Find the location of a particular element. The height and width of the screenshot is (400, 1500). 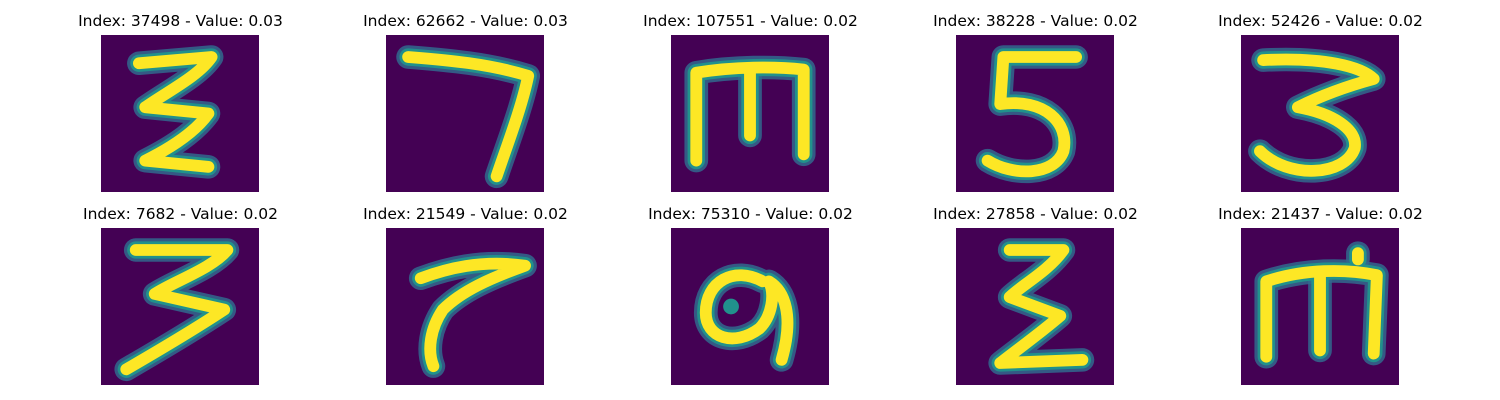

image-panel: Index: 52426 - Value: 0.02 is located at coordinates (1320, 105).